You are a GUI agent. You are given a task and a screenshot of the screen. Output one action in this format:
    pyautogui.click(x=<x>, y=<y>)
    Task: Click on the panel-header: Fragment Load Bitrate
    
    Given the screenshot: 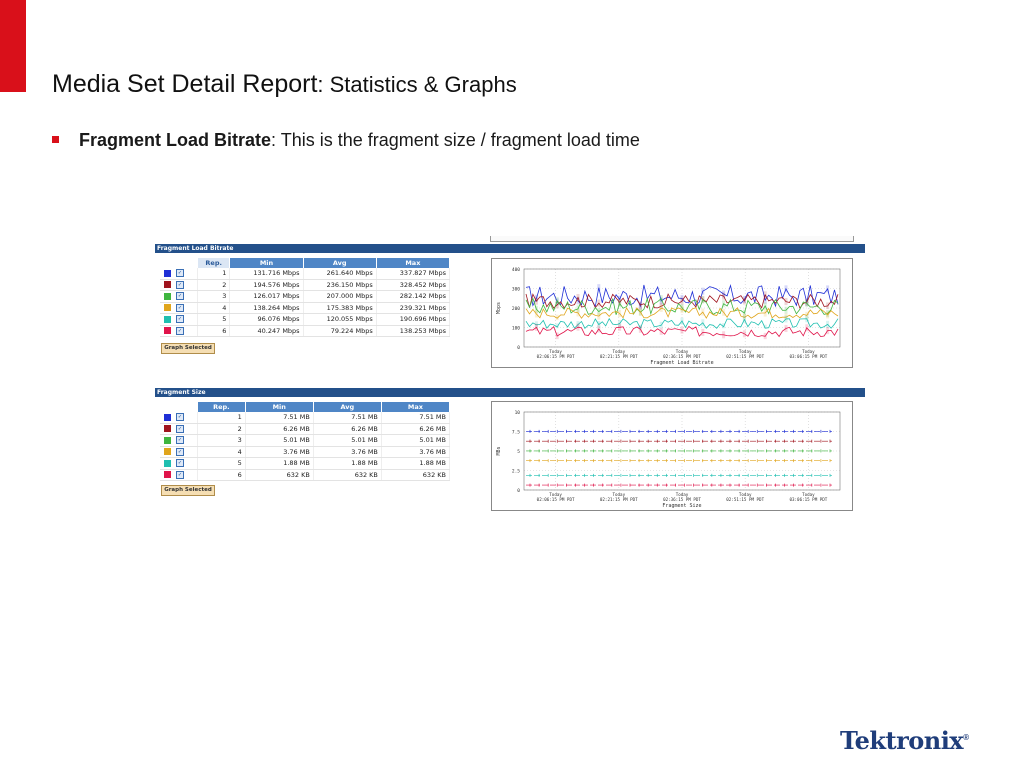 What is the action you would take?
    pyautogui.click(x=510, y=248)
    